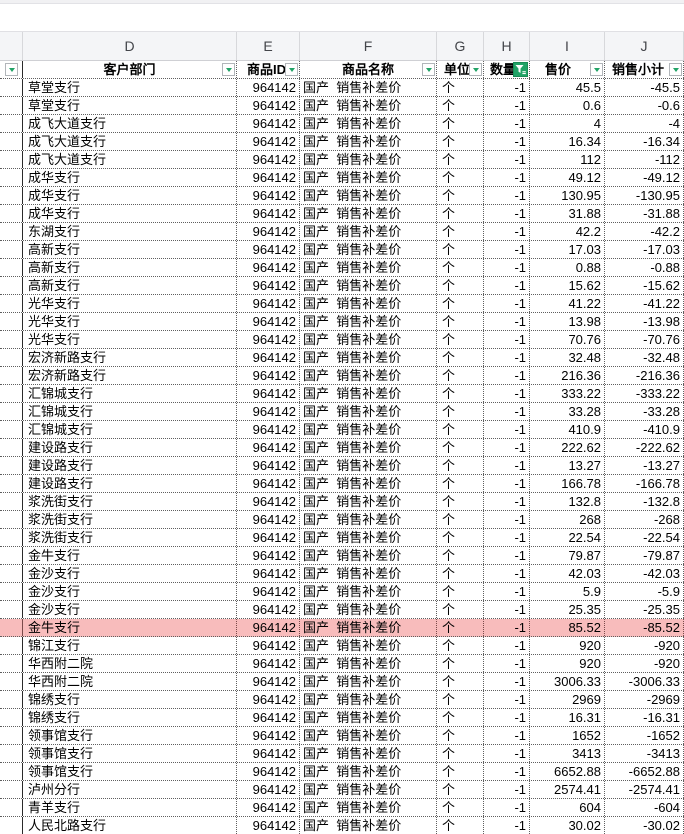 This screenshot has height=834, width=684. I want to click on cell-price: 1652, so click(567, 735).